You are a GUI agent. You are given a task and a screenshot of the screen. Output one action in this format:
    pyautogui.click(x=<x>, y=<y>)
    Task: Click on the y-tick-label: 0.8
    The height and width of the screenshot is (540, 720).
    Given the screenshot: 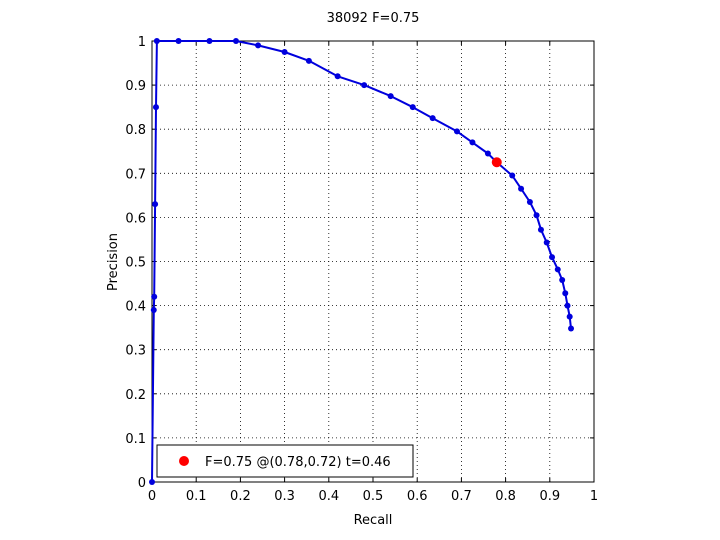 What is the action you would take?
    pyautogui.click(x=135, y=130)
    